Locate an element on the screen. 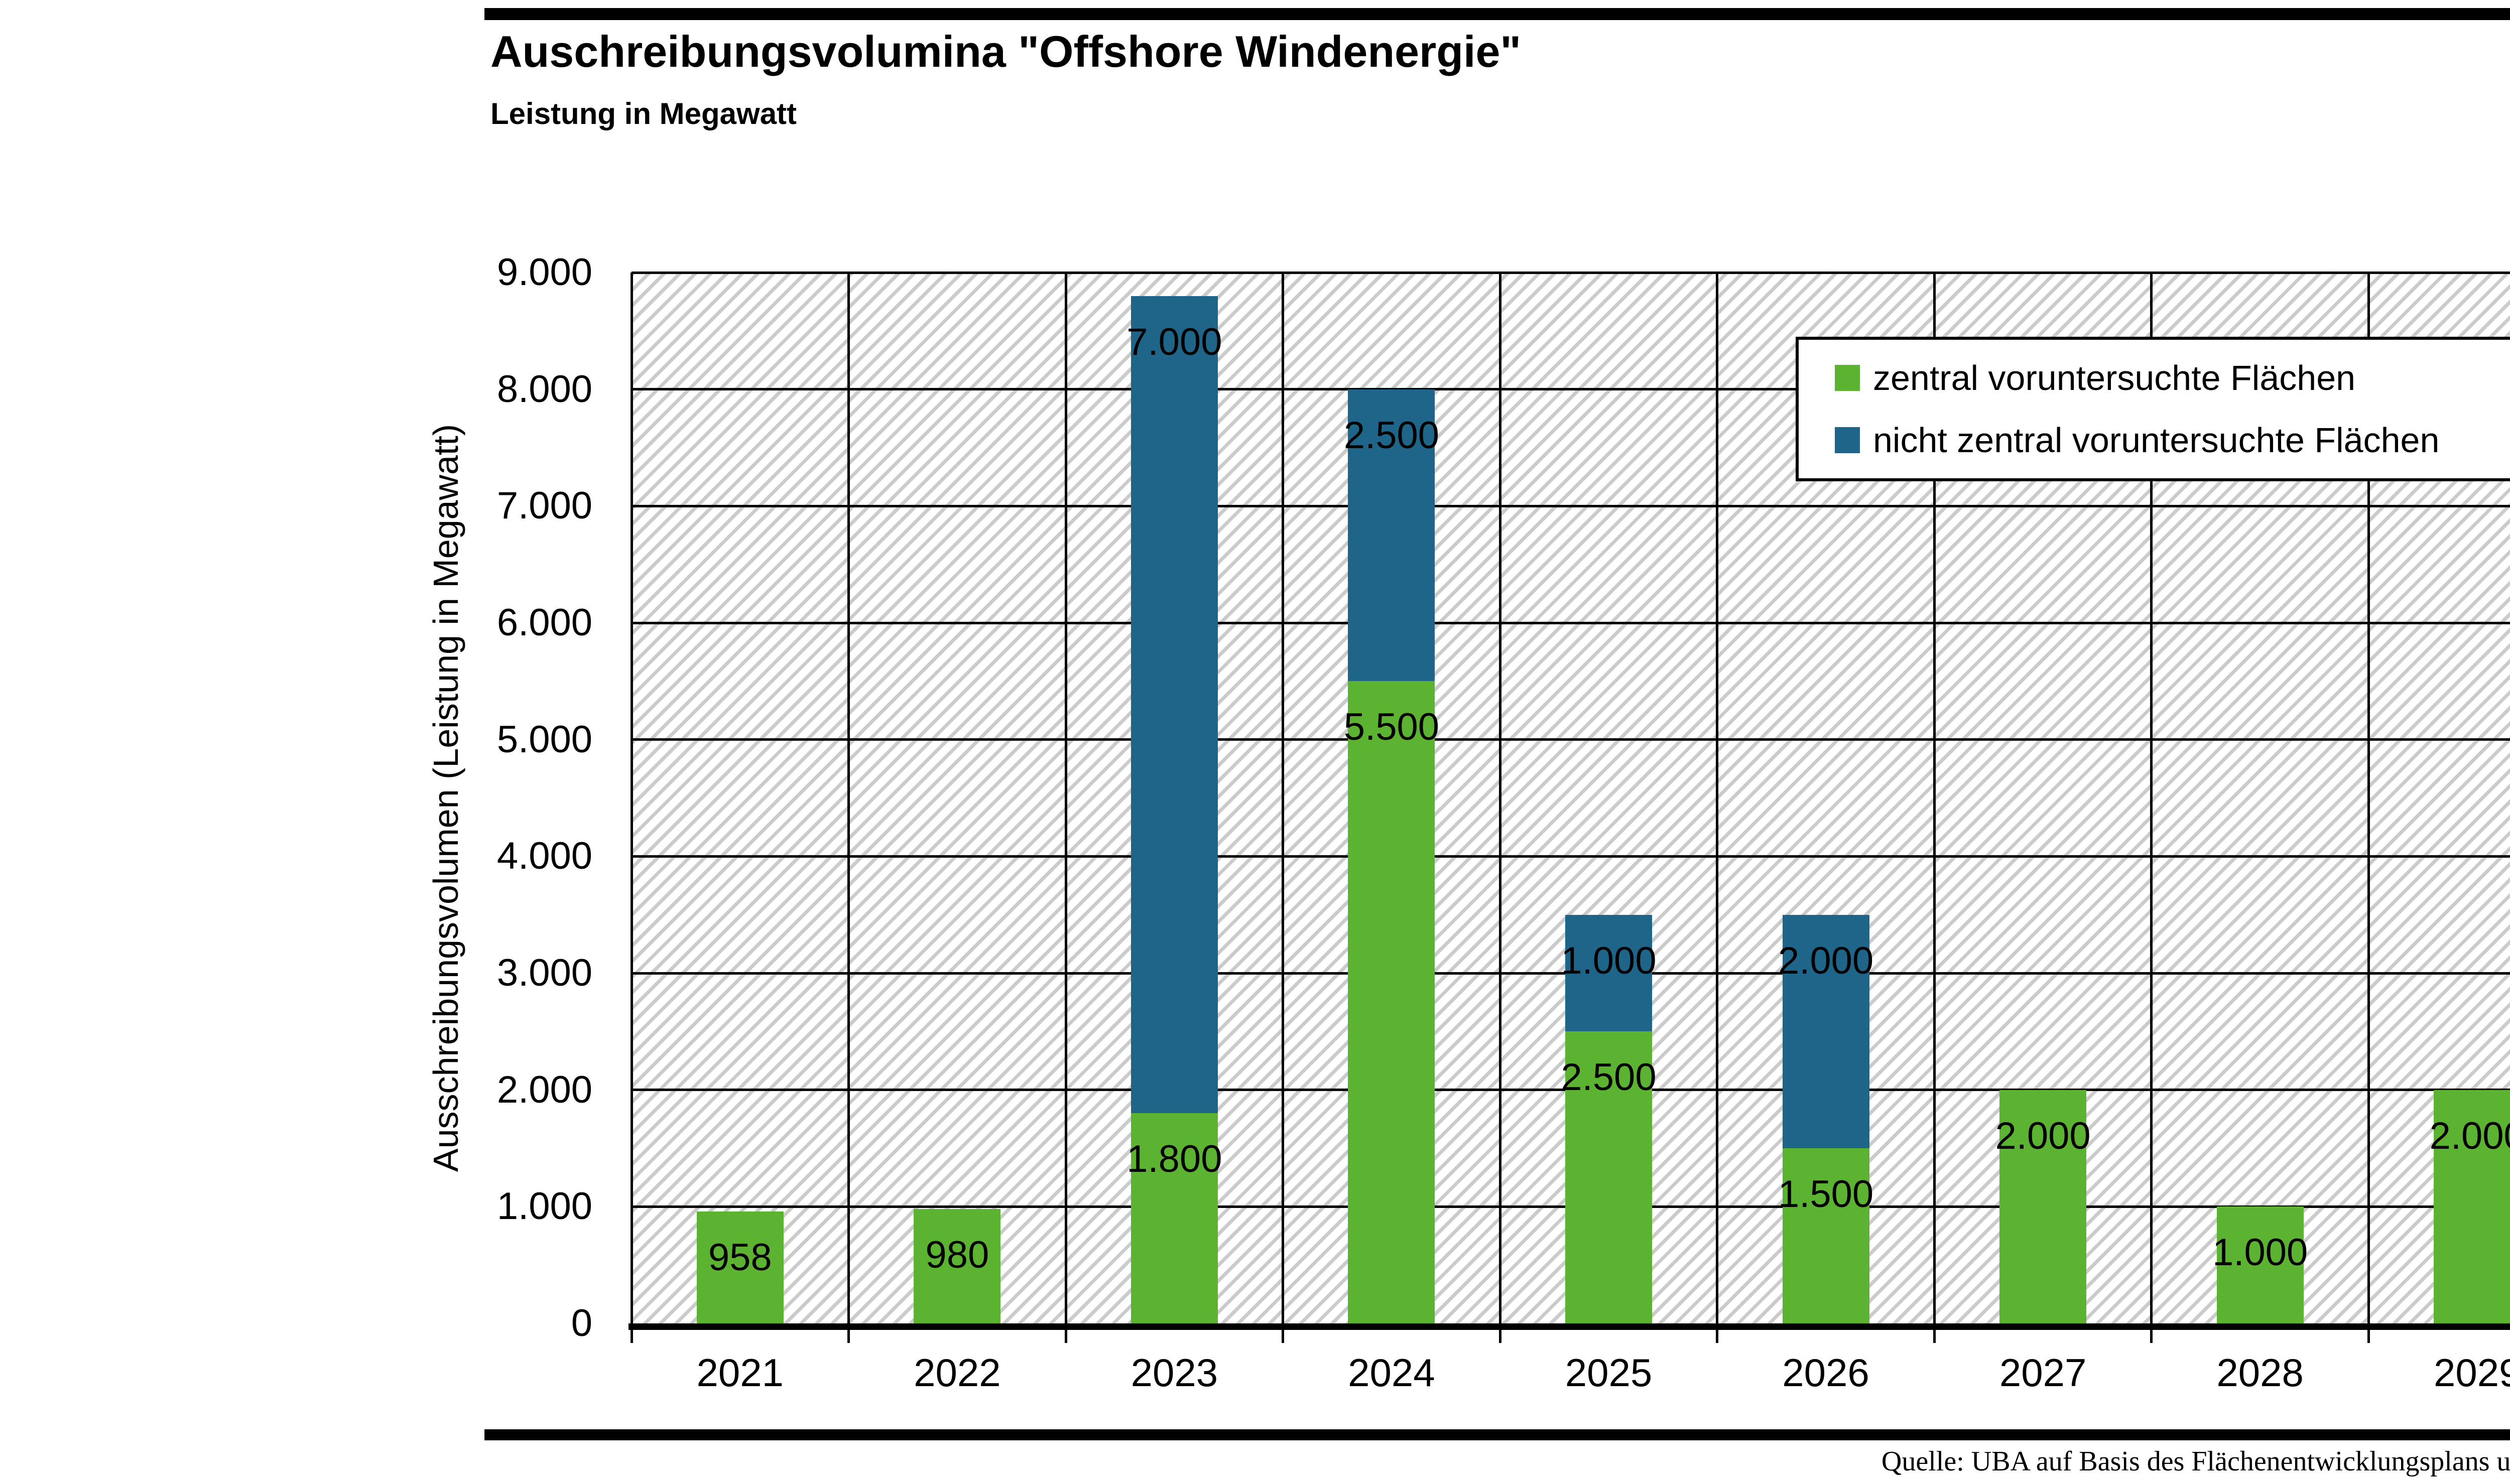 This screenshot has height=1484, width=2510. y-tick-label: 5.000 is located at coordinates (544, 739).